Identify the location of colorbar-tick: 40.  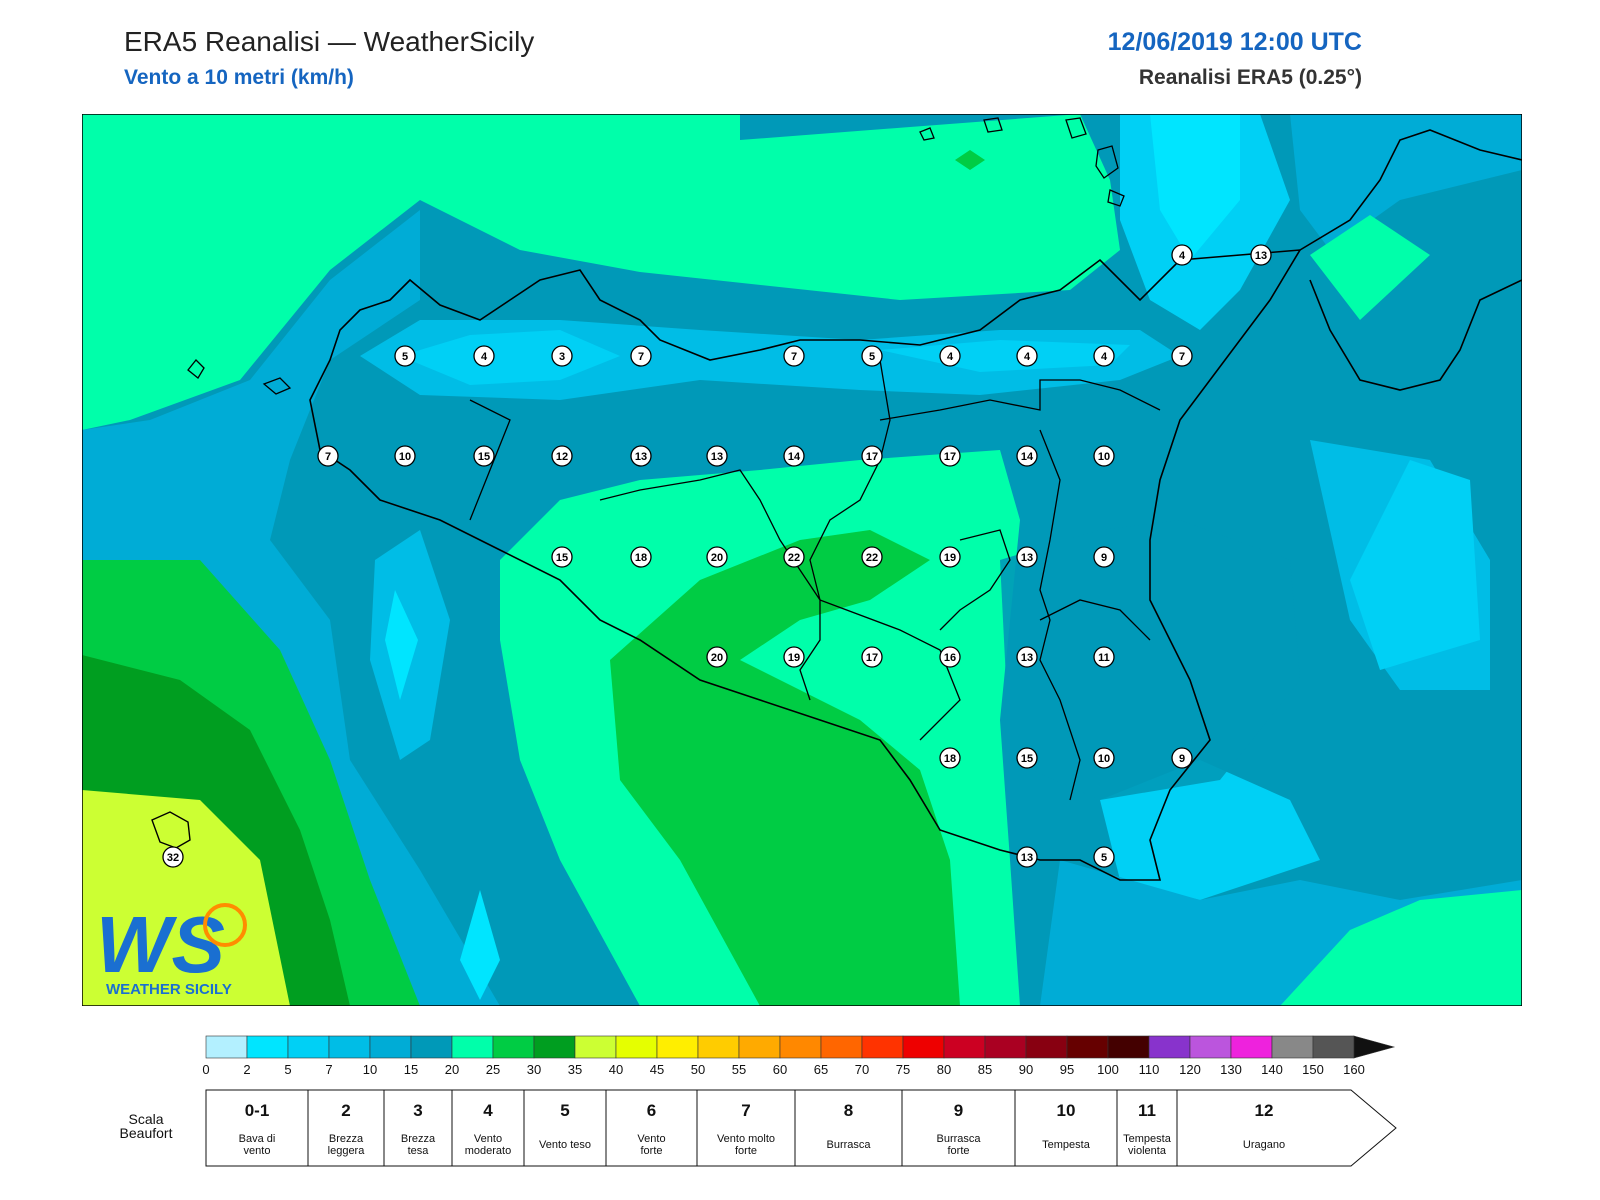
(616, 1069).